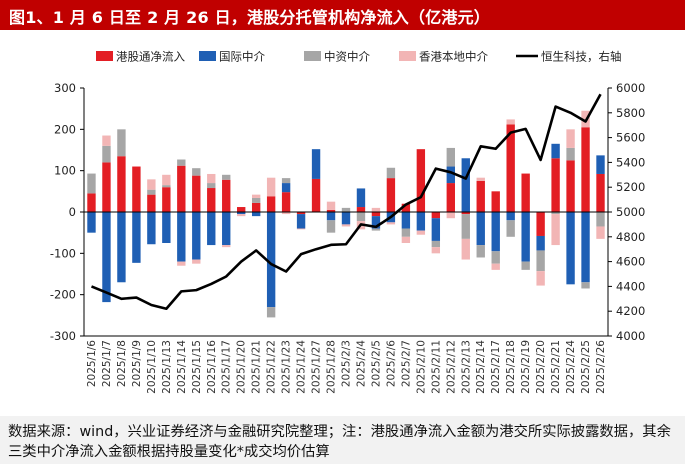 The height and width of the screenshot is (464, 685). What do you see at coordinates (72, 212) in the screenshot?
I see `left-tick-label: 0` at bounding box center [72, 212].